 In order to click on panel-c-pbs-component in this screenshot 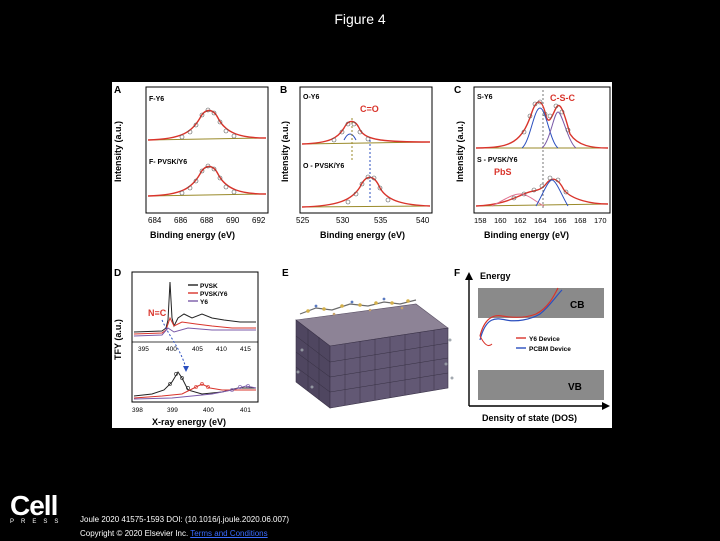, I will do `click(518, 200)`.